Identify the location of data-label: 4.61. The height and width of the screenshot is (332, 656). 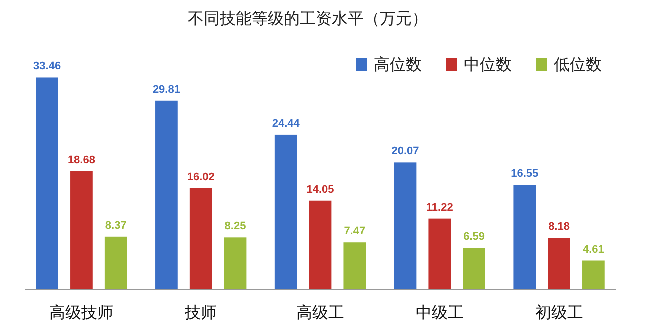
(593, 250).